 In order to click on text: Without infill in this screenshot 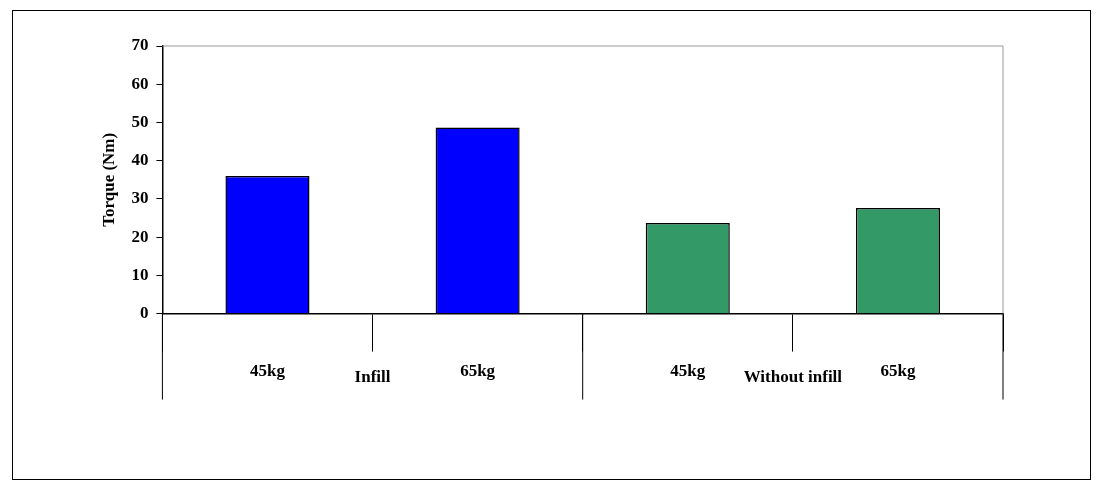, I will do `click(793, 376)`.